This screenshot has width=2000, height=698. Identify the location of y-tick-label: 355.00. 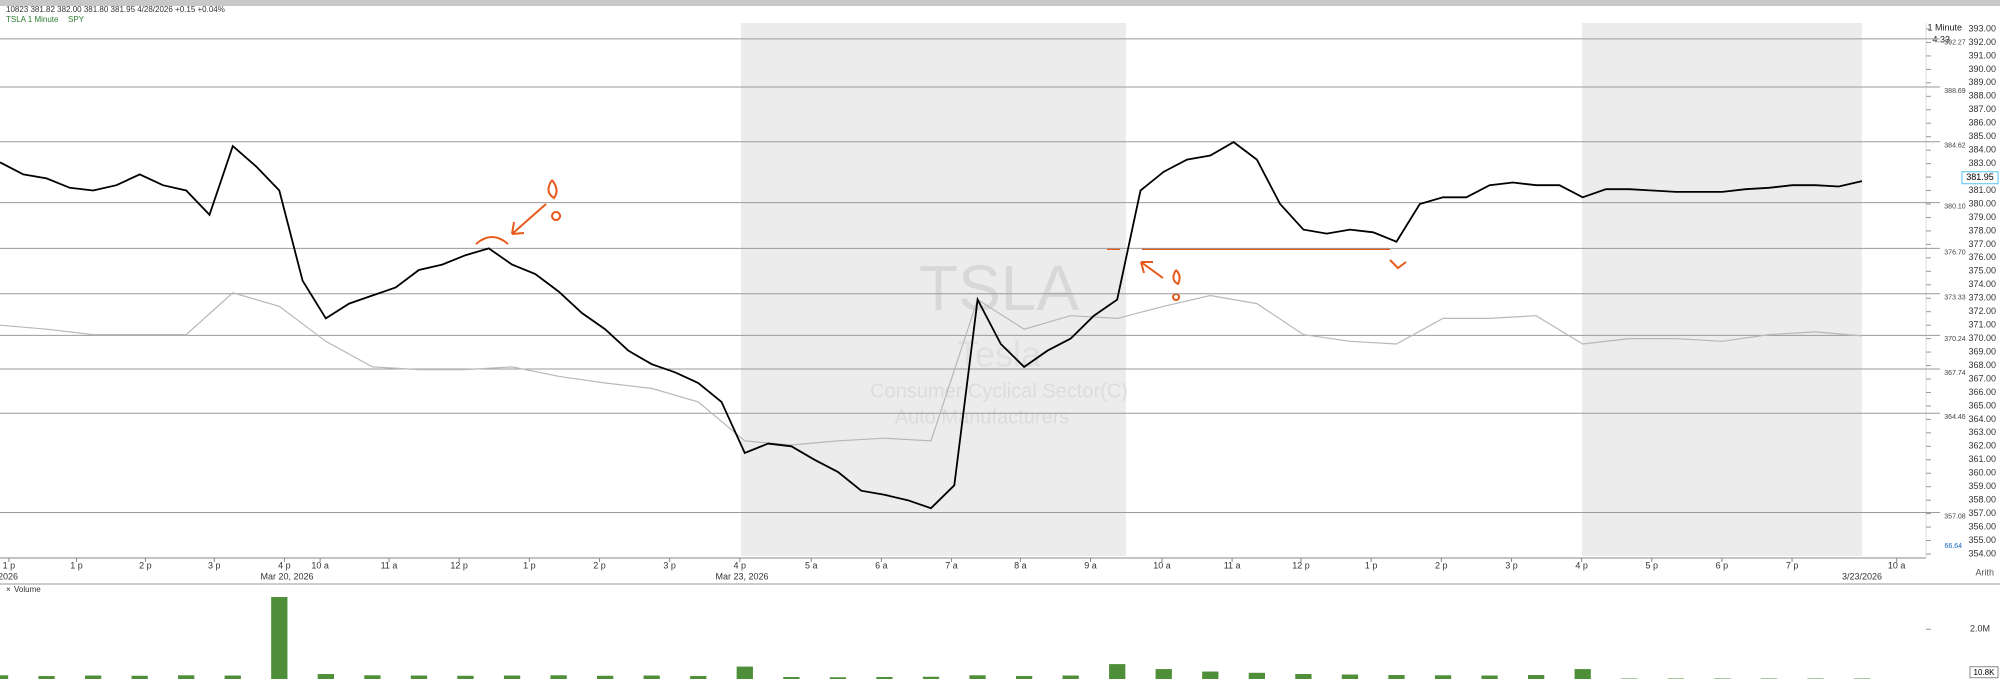
(1982, 540).